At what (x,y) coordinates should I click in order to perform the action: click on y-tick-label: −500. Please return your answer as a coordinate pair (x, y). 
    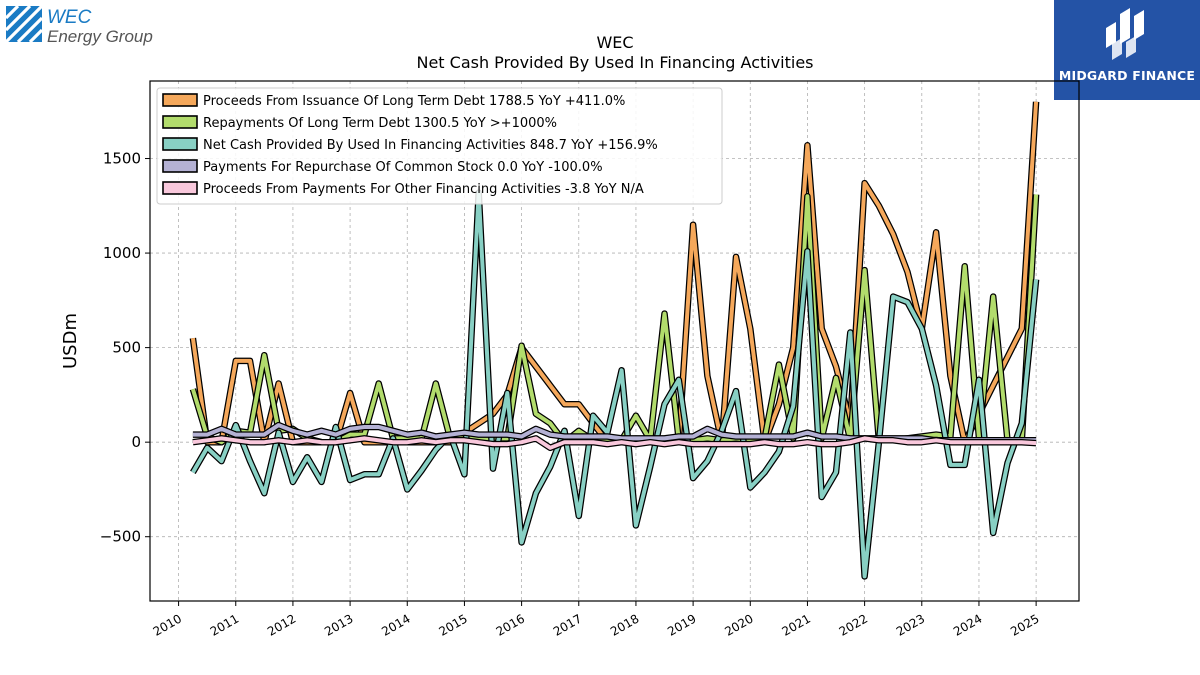
    Looking at the image, I should click on (120, 537).